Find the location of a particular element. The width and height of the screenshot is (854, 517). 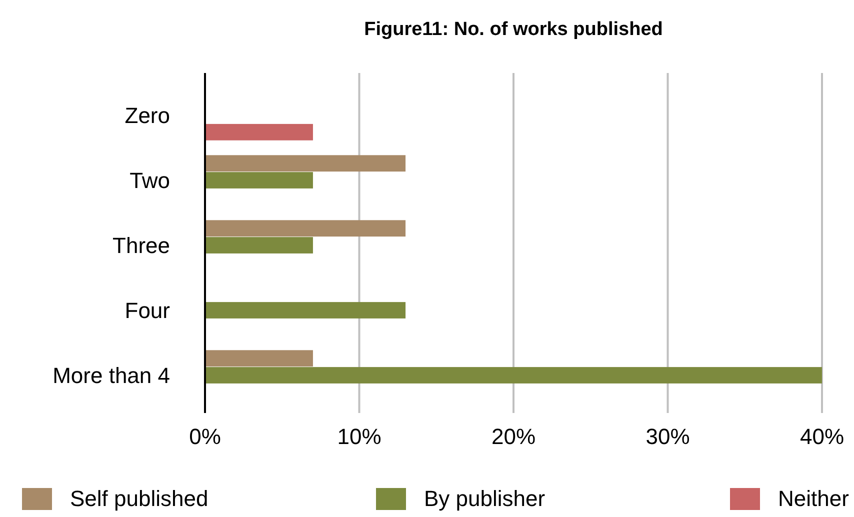

legend-label: Neither is located at coordinates (813, 498).